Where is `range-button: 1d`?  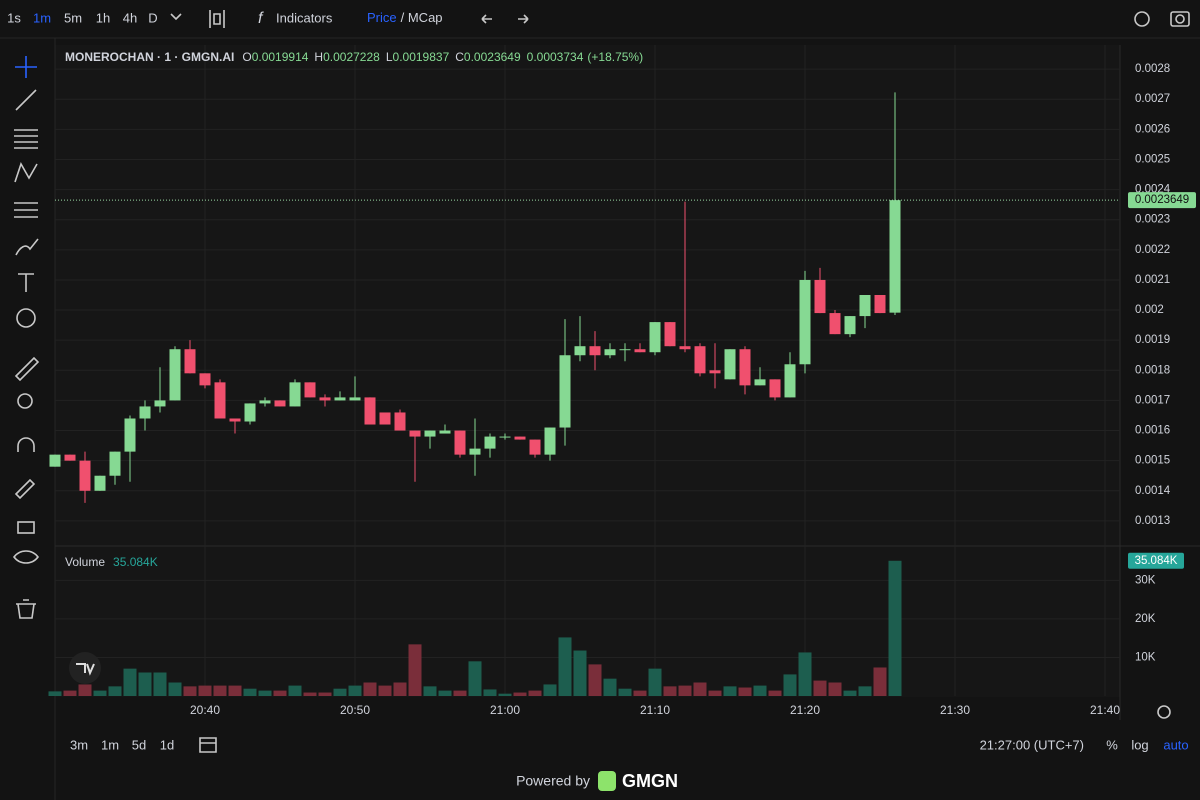 range-button: 1d is located at coordinates (167, 744).